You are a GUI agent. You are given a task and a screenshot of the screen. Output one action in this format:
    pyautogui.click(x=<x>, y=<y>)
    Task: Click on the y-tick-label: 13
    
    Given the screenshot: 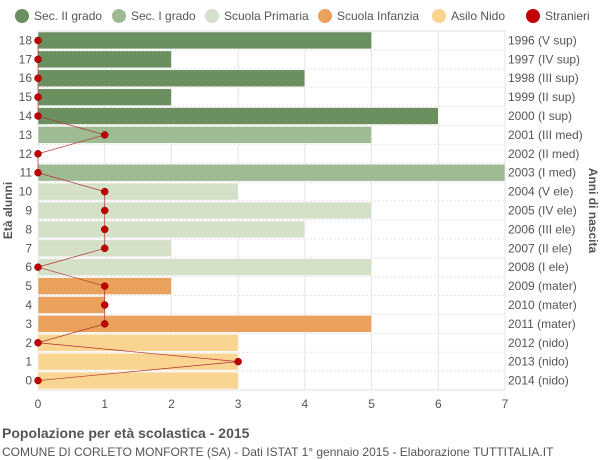 What is the action you would take?
    pyautogui.click(x=26, y=135)
    